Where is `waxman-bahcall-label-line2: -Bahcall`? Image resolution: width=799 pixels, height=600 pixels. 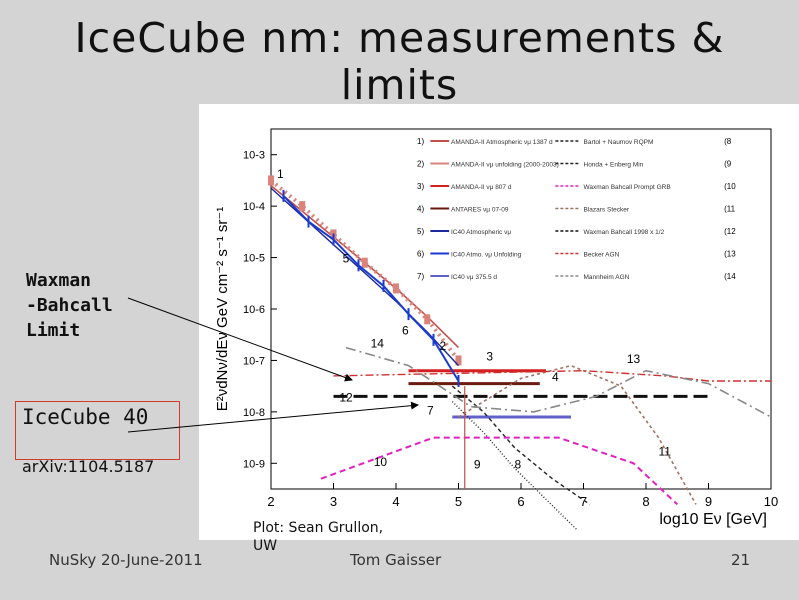 waxman-bahcall-label-line2: -Bahcall is located at coordinates (69, 305).